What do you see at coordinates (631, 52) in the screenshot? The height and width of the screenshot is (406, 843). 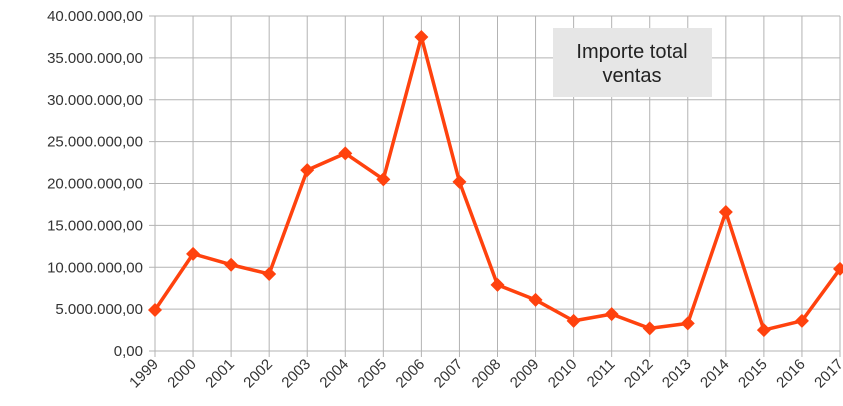 I see `legend-line: Importe total` at bounding box center [631, 52].